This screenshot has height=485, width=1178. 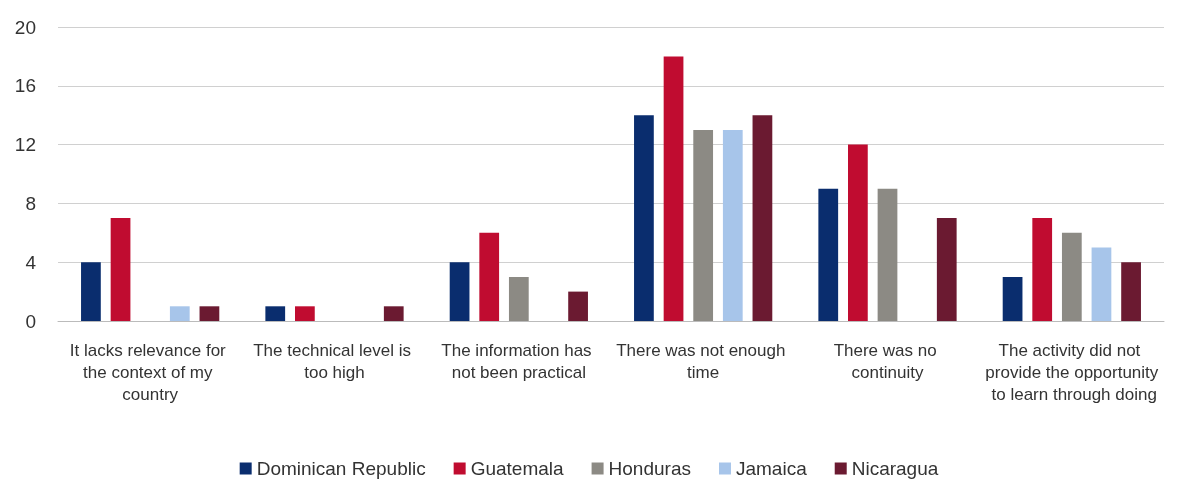 I want to click on x-tick-label: The activity did not provide the opportunity to learn through doing, so click(x=1072, y=372).